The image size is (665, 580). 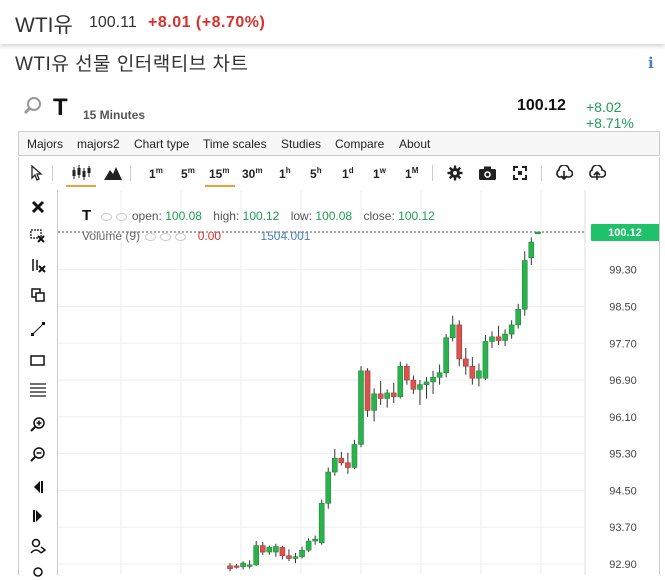 What do you see at coordinates (316, 173) in the screenshot?
I see `interval-5h: 5h` at bounding box center [316, 173].